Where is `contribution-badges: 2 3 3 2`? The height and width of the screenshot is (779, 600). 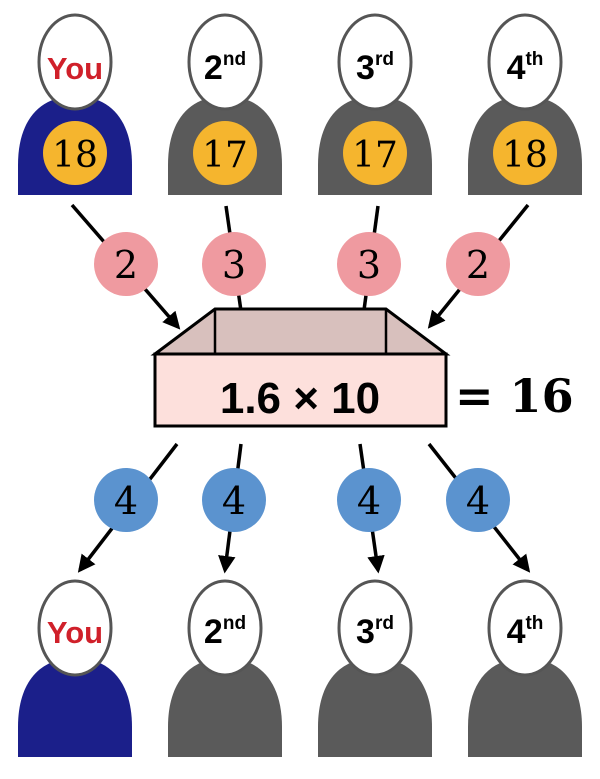 contribution-badges: 2 3 3 2 is located at coordinates (302, 264).